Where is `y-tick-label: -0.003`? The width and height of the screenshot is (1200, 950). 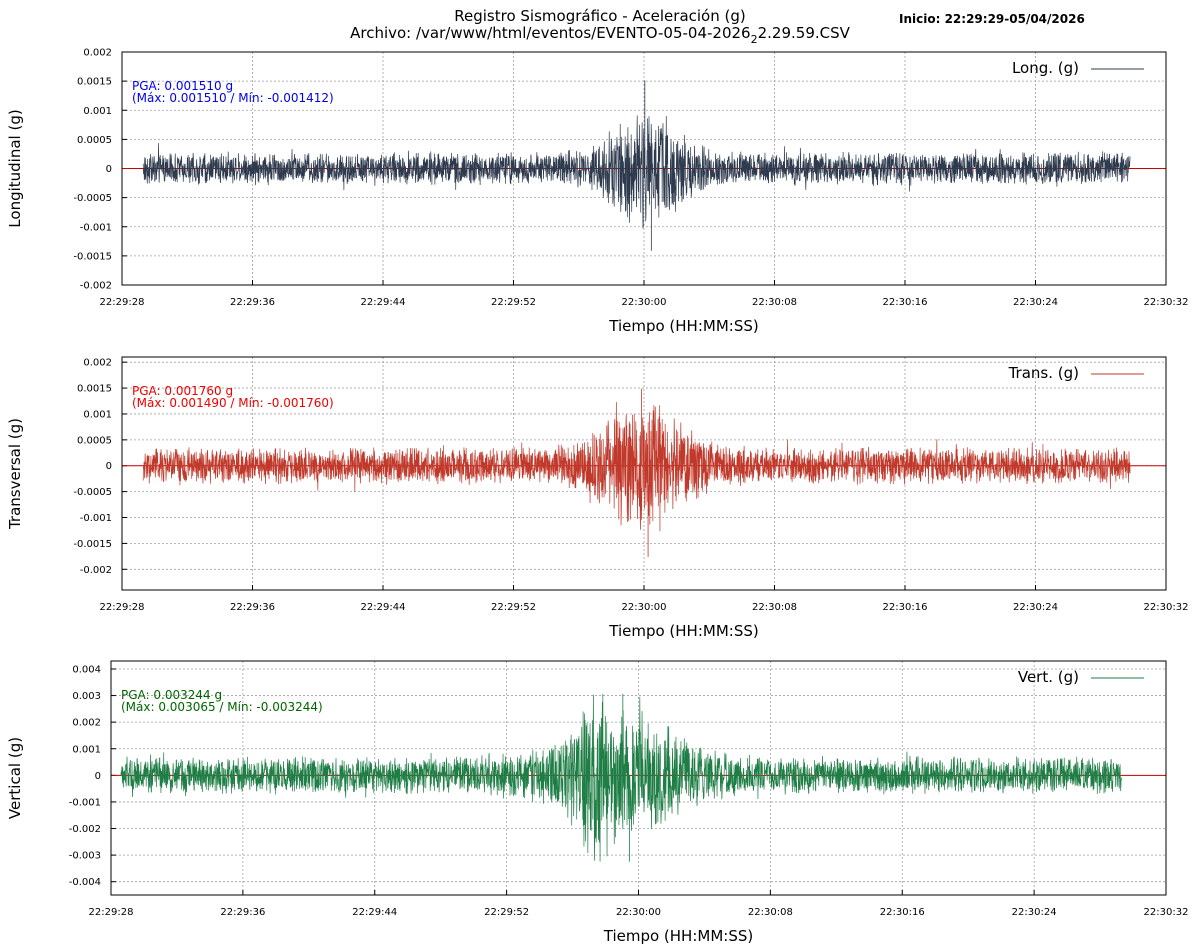 y-tick-label: -0.003 is located at coordinates (85, 856).